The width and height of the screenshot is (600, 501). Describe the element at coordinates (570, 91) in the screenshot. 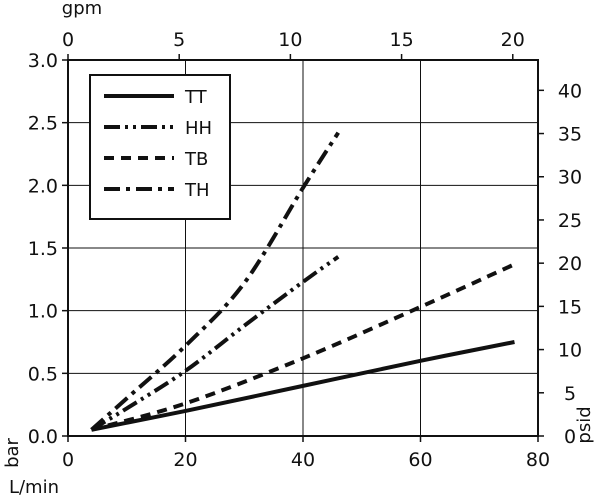

I see `right-tick-label: 40` at that location.